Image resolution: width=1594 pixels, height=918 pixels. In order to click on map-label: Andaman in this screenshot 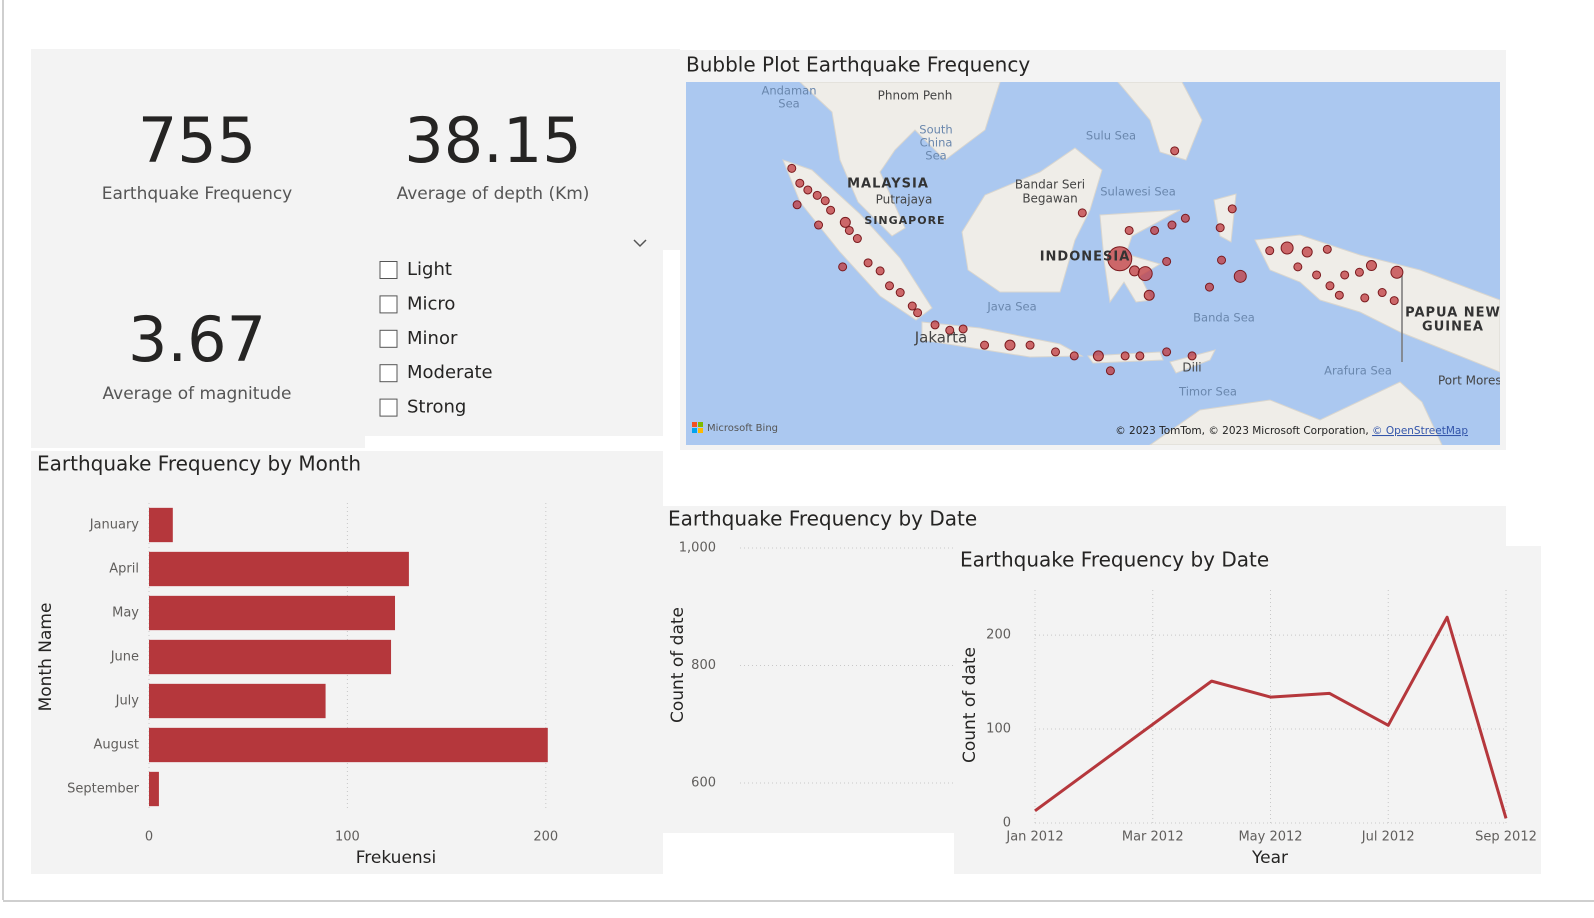, I will do `click(788, 91)`.